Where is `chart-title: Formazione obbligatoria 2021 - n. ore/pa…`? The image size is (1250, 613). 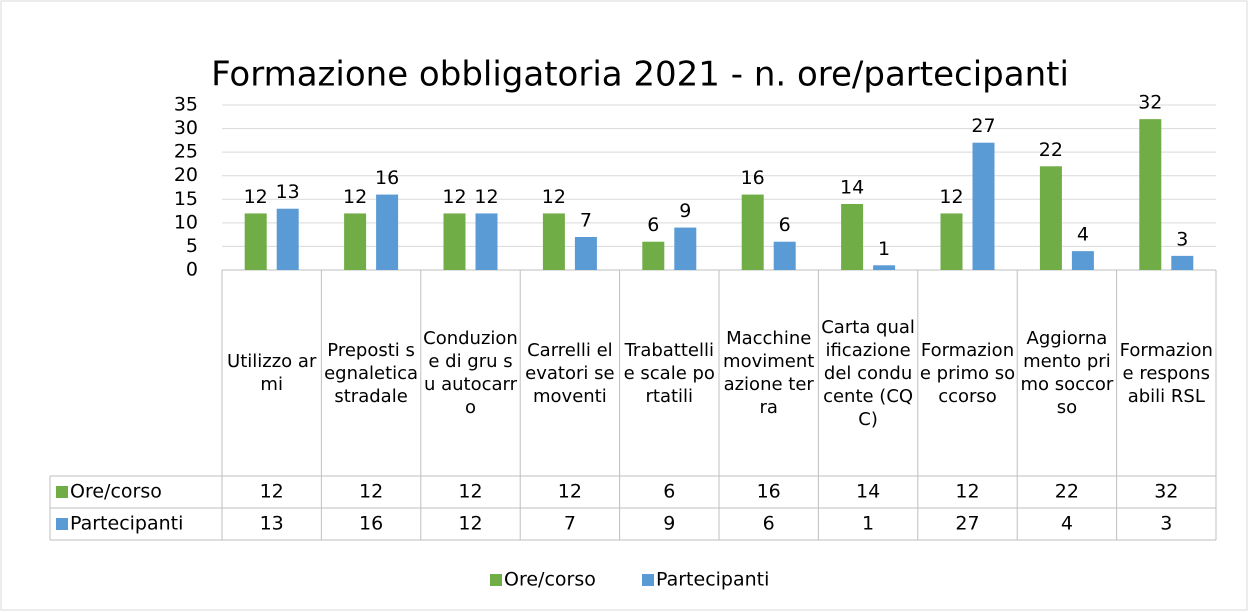
chart-title: Formazione obbligatoria 2021 - n. ore/pa… is located at coordinates (640, 75).